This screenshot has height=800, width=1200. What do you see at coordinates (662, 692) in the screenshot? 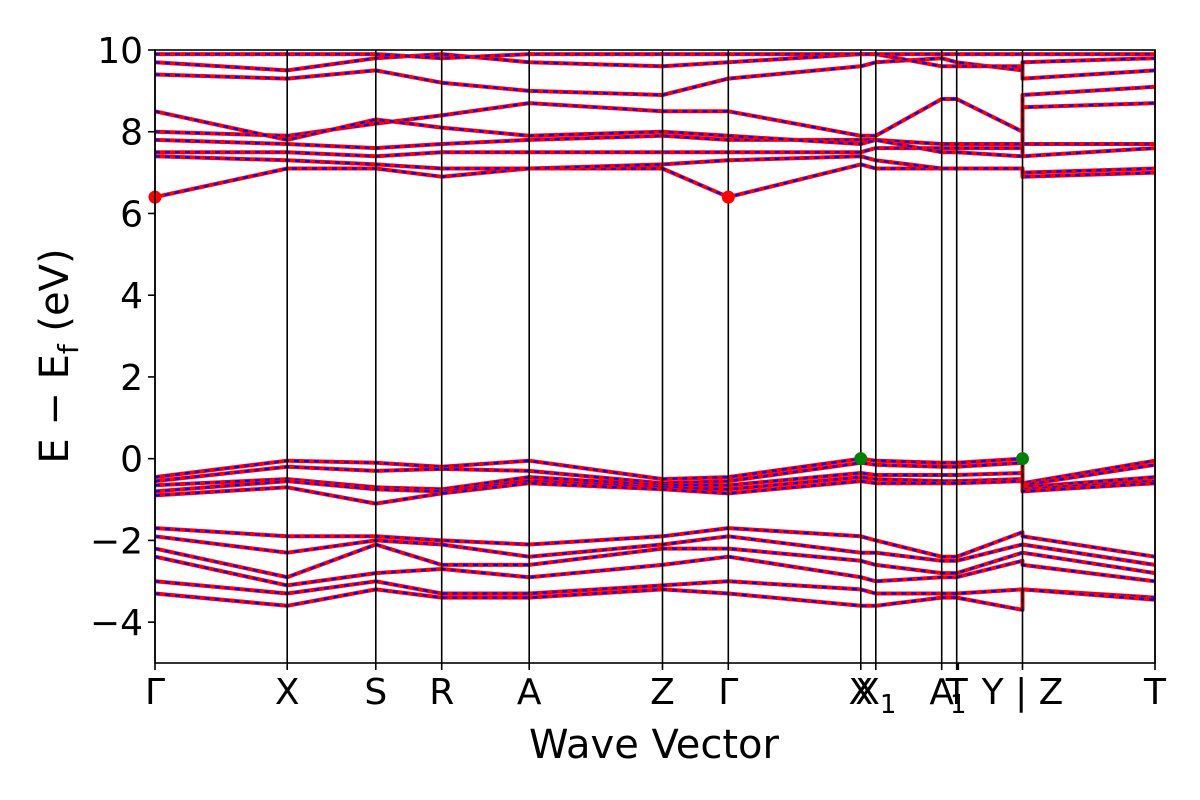
I see `x-tick-label-5: Z` at bounding box center [662, 692].